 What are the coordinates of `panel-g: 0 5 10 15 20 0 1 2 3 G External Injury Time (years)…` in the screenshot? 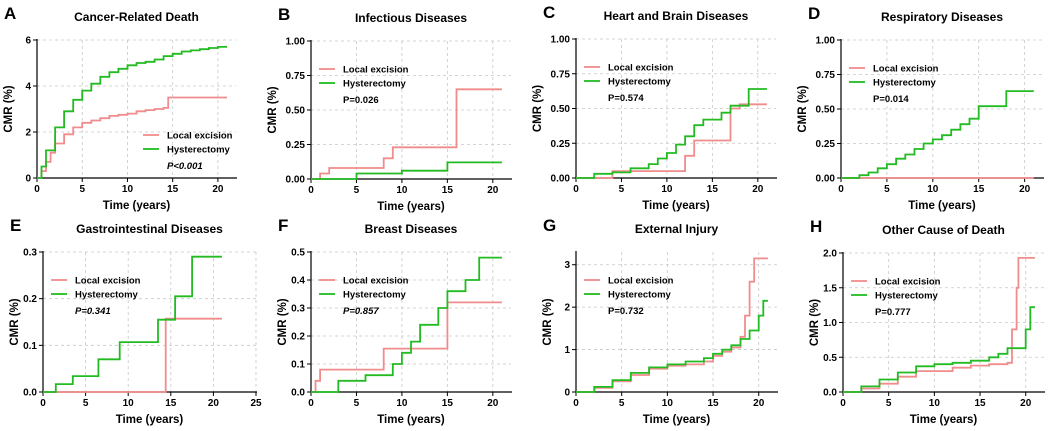 It's located at (660, 321).